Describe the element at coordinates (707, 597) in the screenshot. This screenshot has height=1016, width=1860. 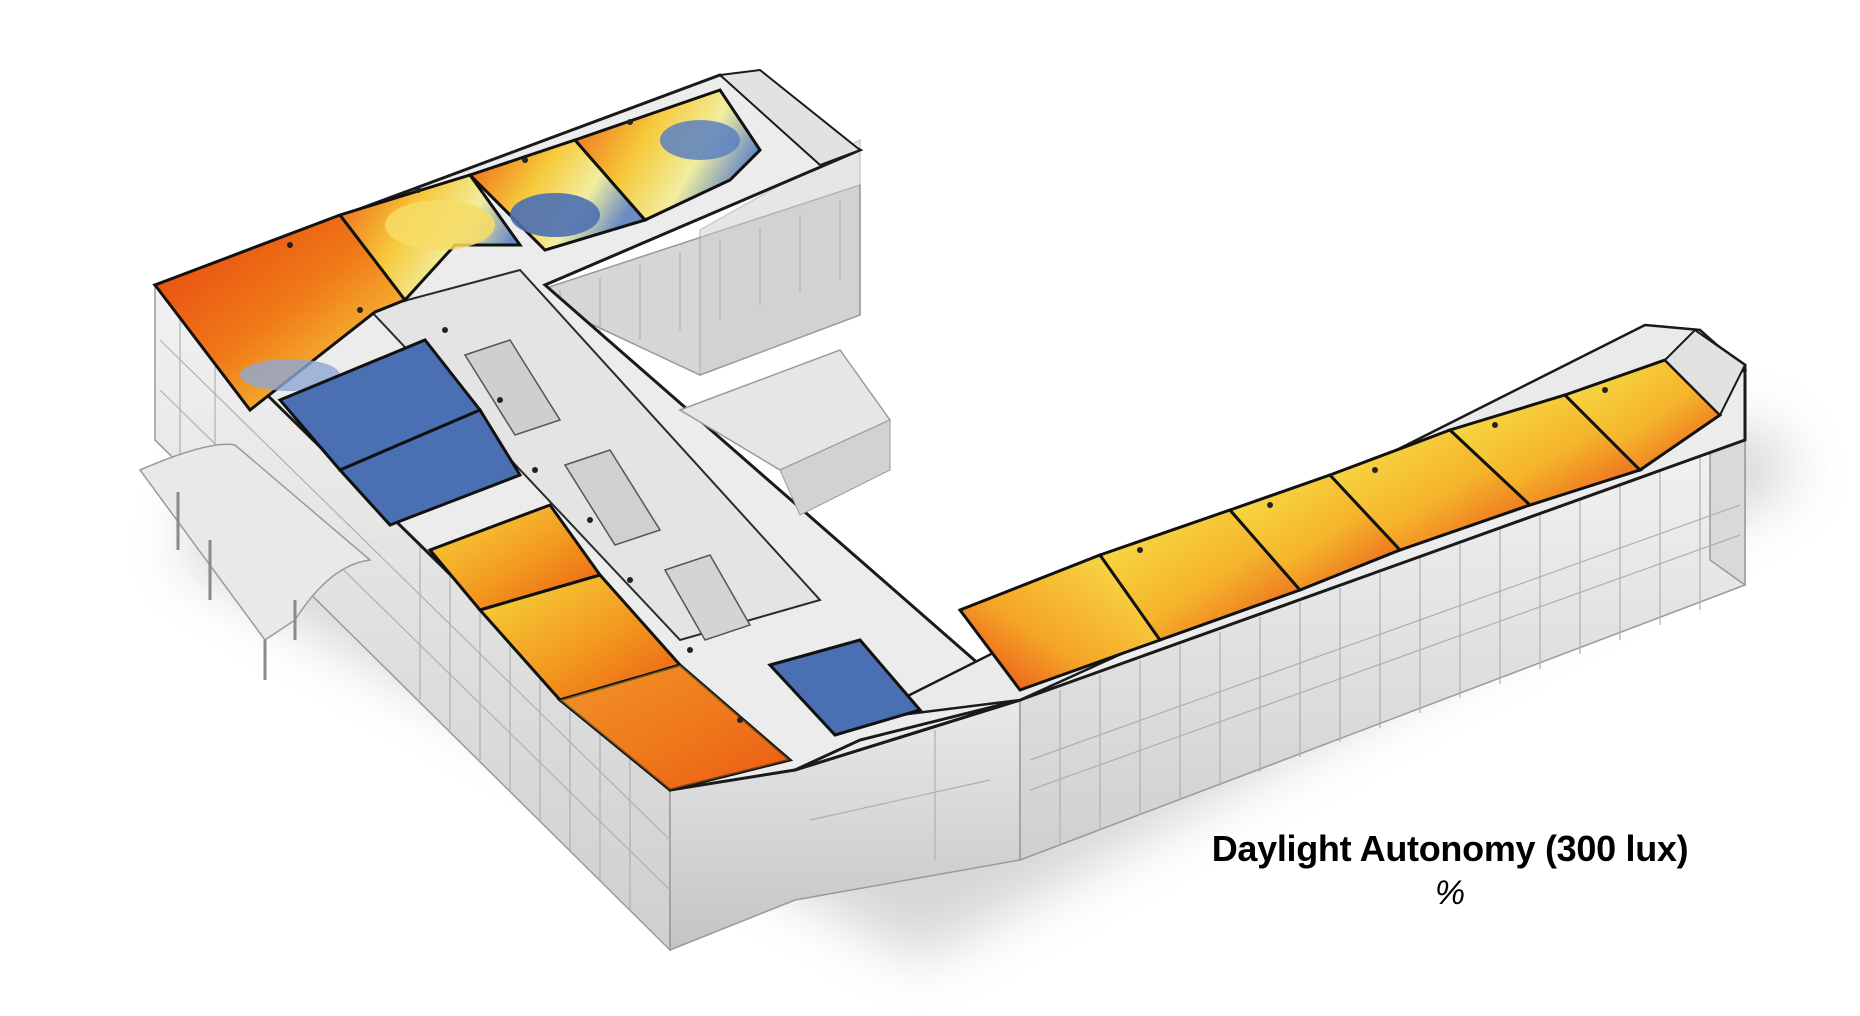
I see `stair-well` at that location.